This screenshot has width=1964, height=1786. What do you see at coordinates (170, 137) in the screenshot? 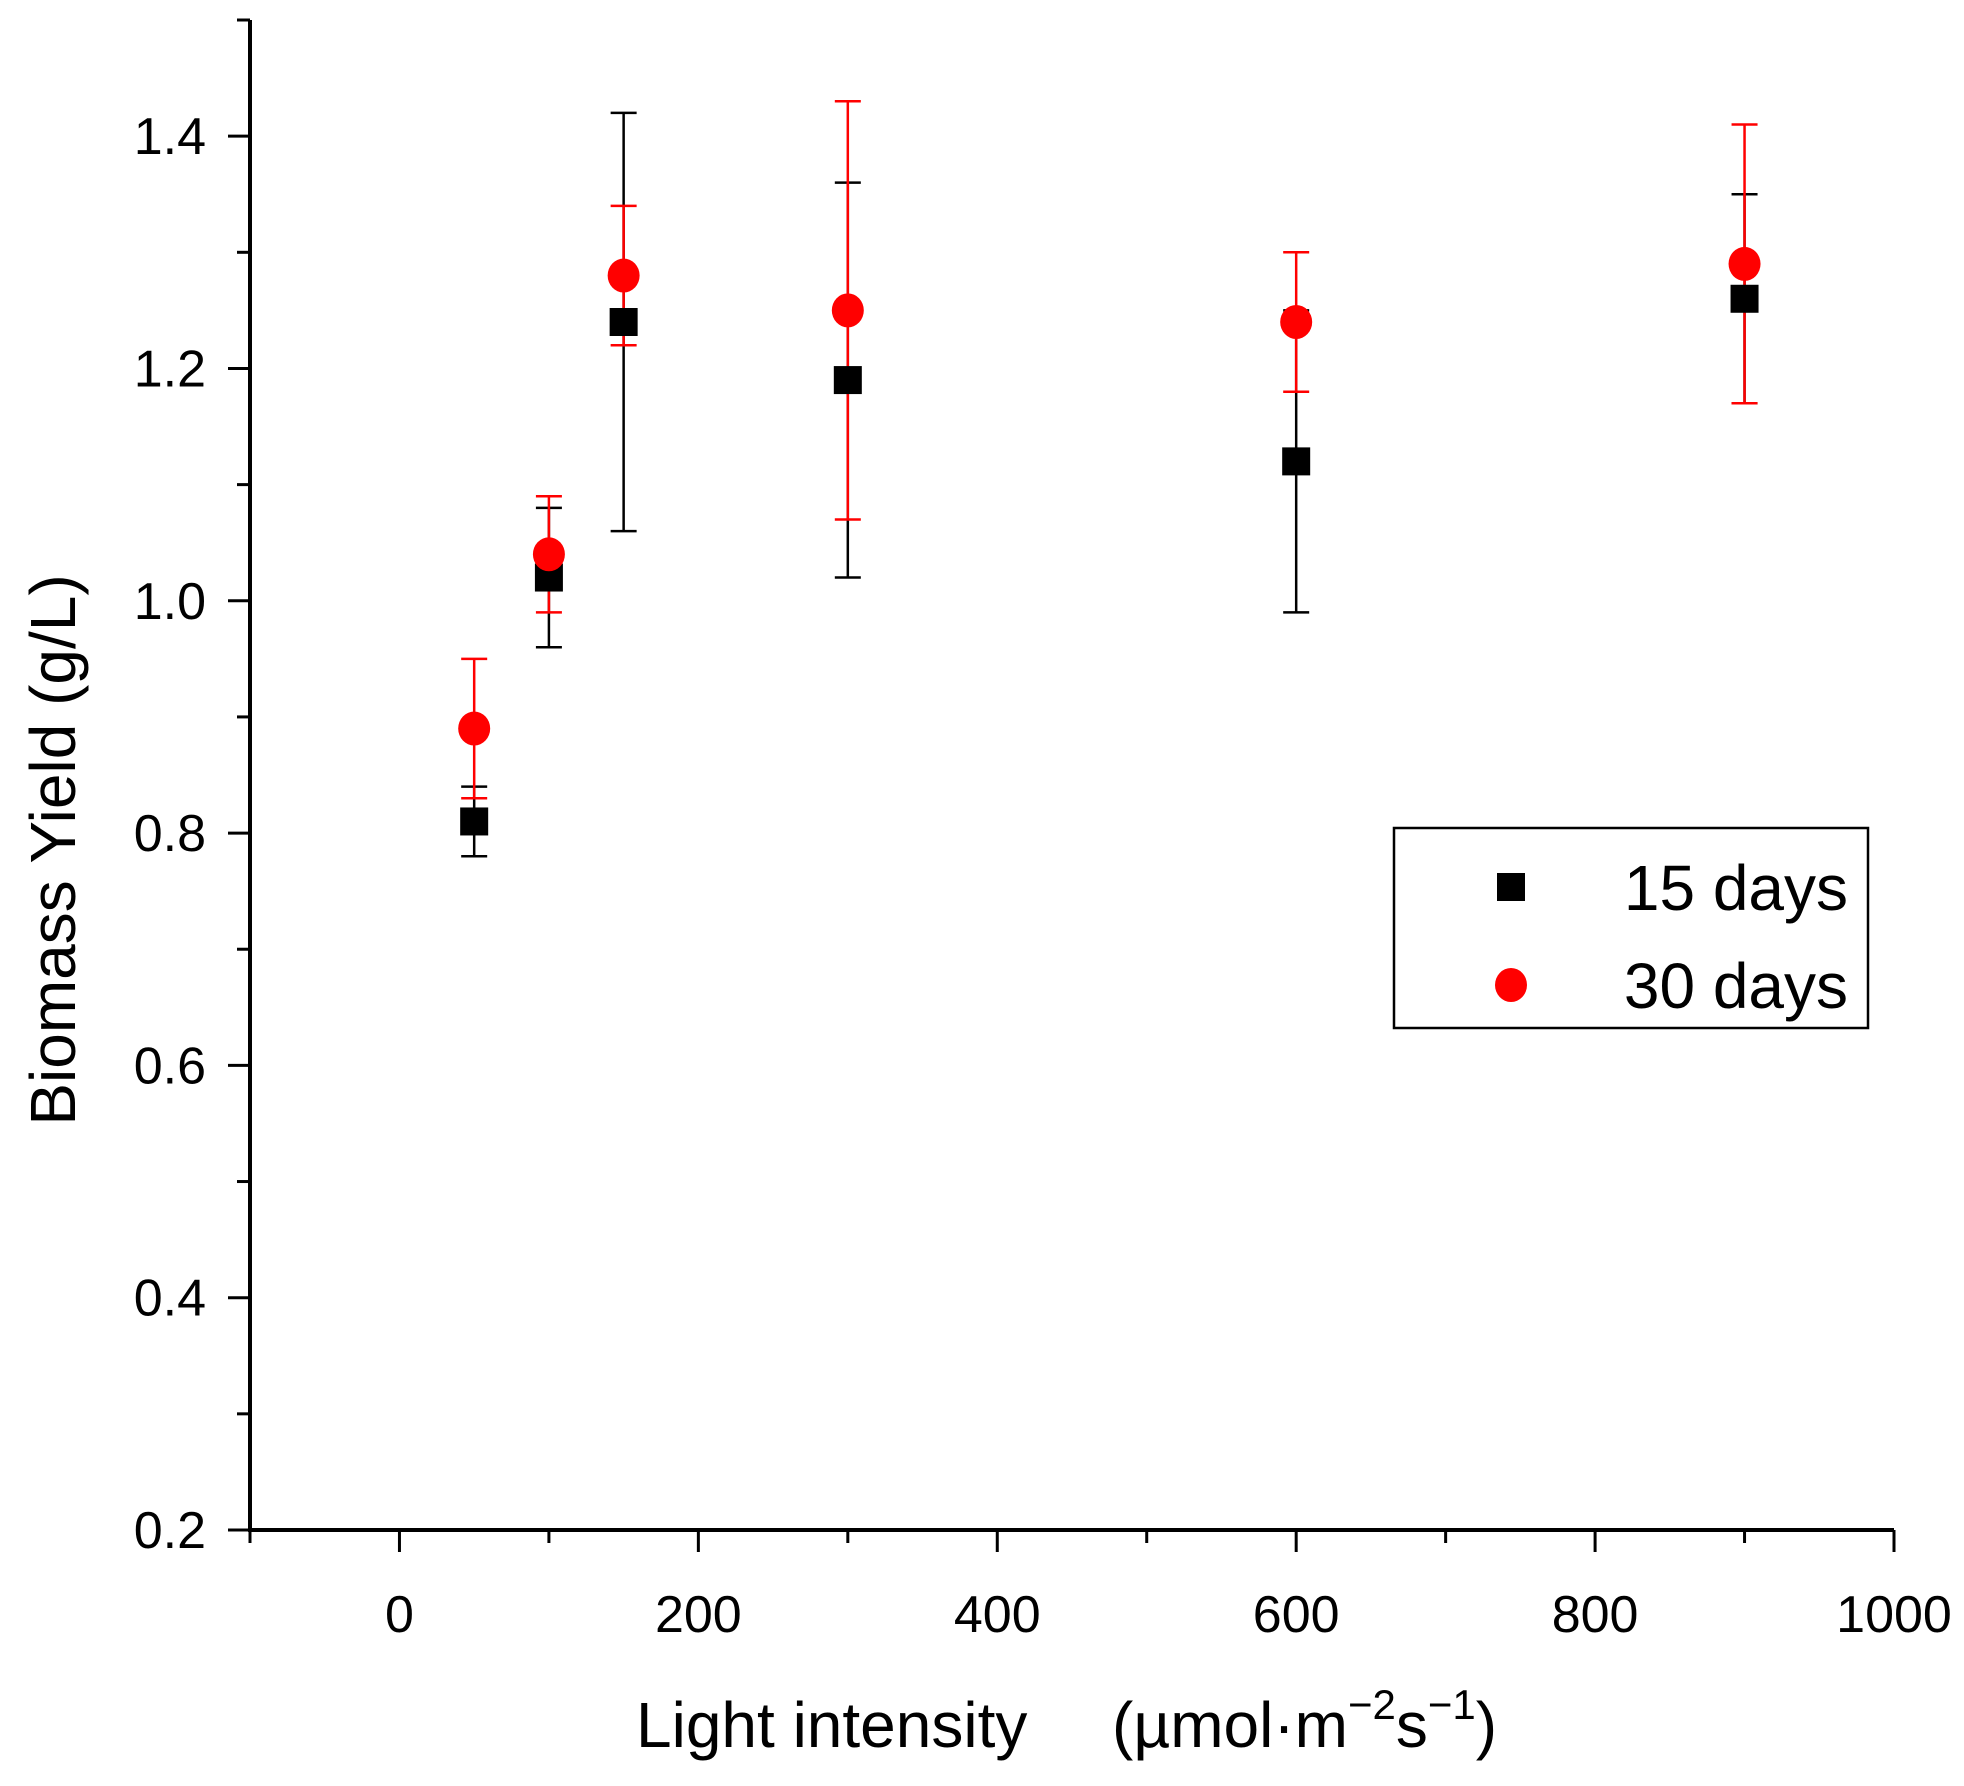
I see `y-tick-label: 1.4` at bounding box center [170, 137].